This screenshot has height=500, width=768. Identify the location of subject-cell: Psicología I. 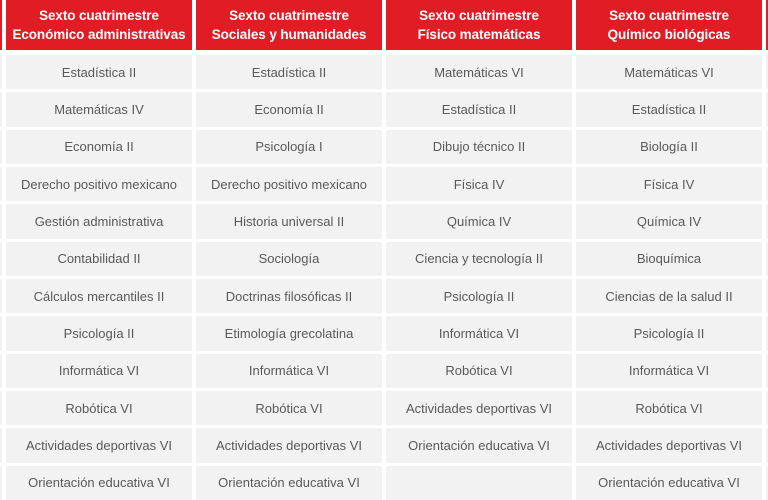
(289, 146).